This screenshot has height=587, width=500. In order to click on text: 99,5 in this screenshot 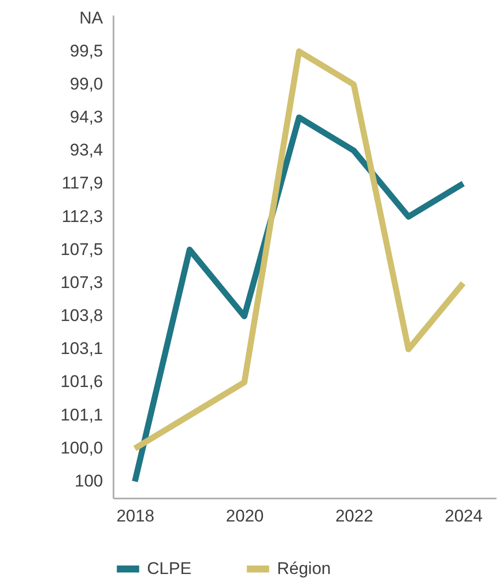, I will do `click(86, 50)`.